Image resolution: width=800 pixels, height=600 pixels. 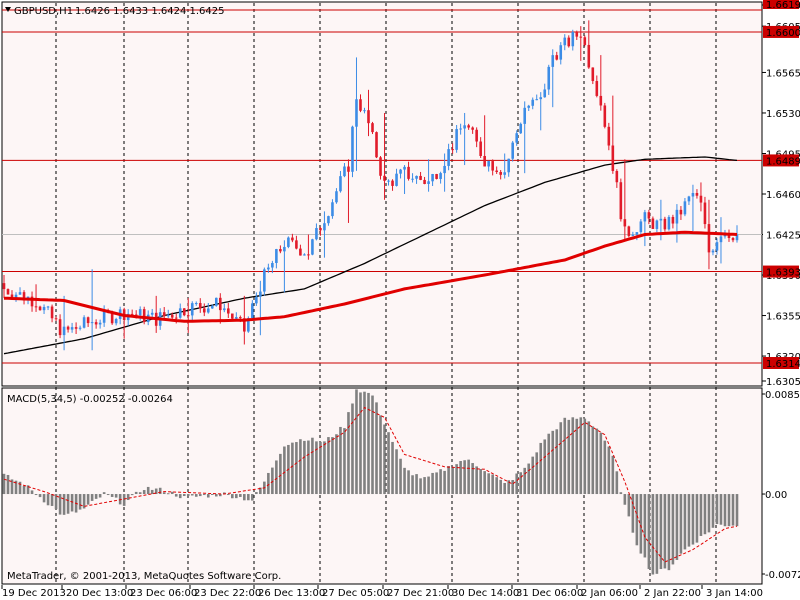 I want to click on macd-tick-label: -0.00720, so click(x=782, y=575).